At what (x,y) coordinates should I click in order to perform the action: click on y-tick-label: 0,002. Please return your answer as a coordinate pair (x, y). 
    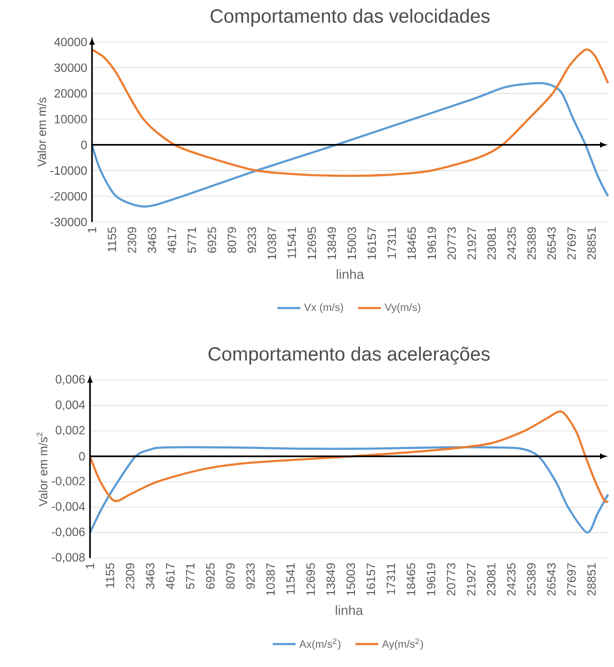
    Looking at the image, I should click on (70, 431).